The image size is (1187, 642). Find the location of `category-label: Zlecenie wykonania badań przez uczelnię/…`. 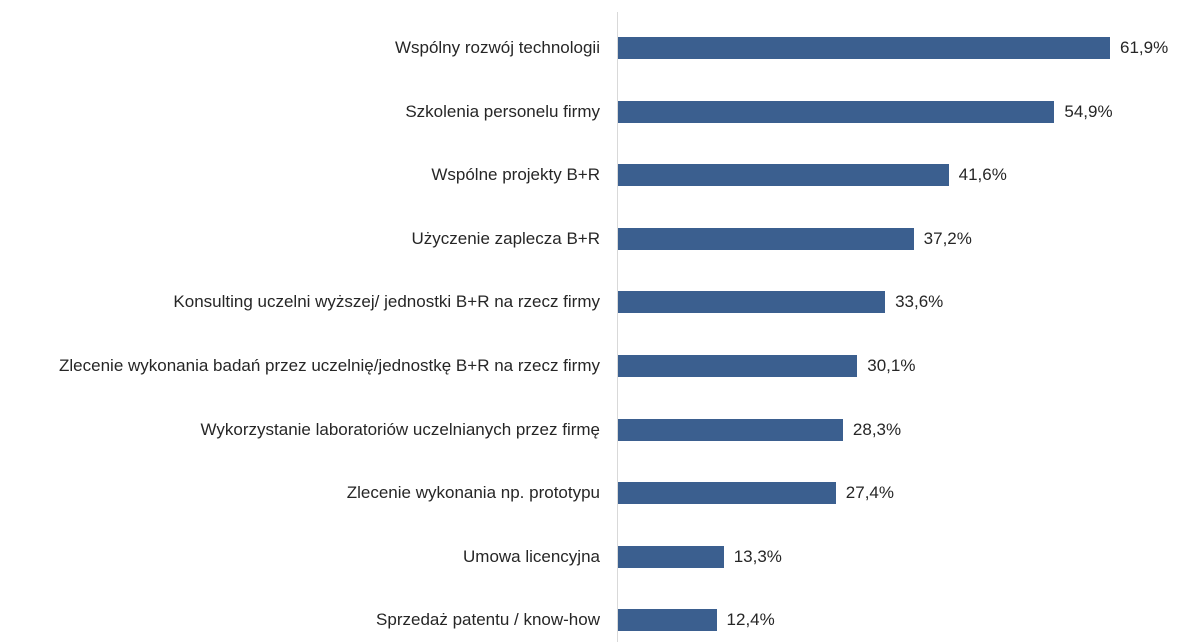

category-label: Zlecenie wykonania badań przez uczelnię/… is located at coordinates (329, 365).